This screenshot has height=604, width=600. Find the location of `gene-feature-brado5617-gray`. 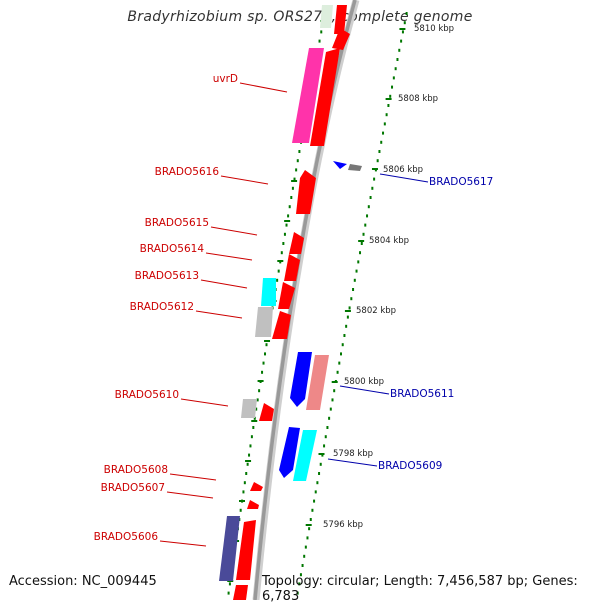

gene-feature-brado5617-gray is located at coordinates (355, 167).